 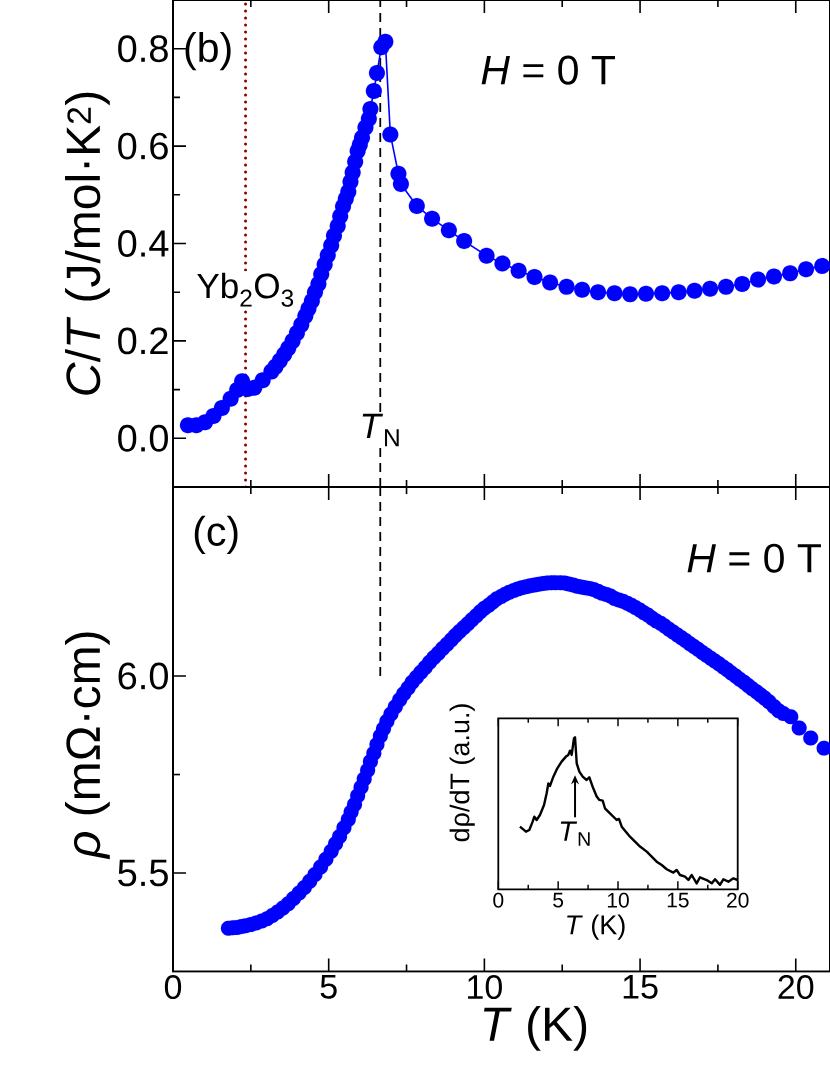 I want to click on annotation: (c), so click(x=216, y=535).